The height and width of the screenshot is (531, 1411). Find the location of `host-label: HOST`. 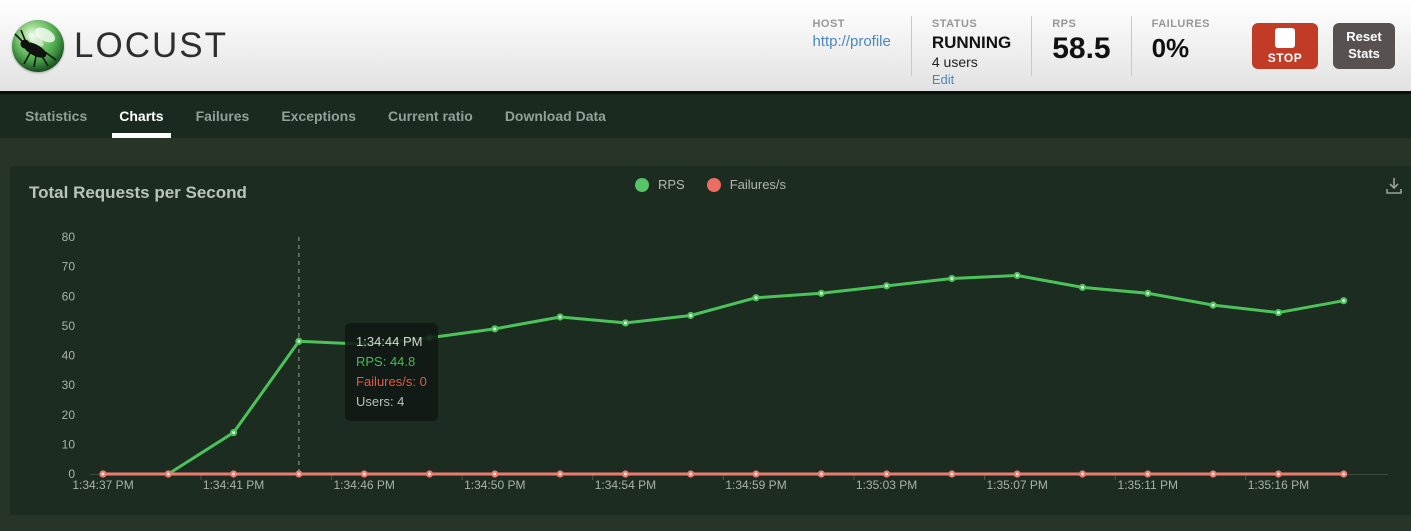

host-label: HOST is located at coordinates (829, 23).